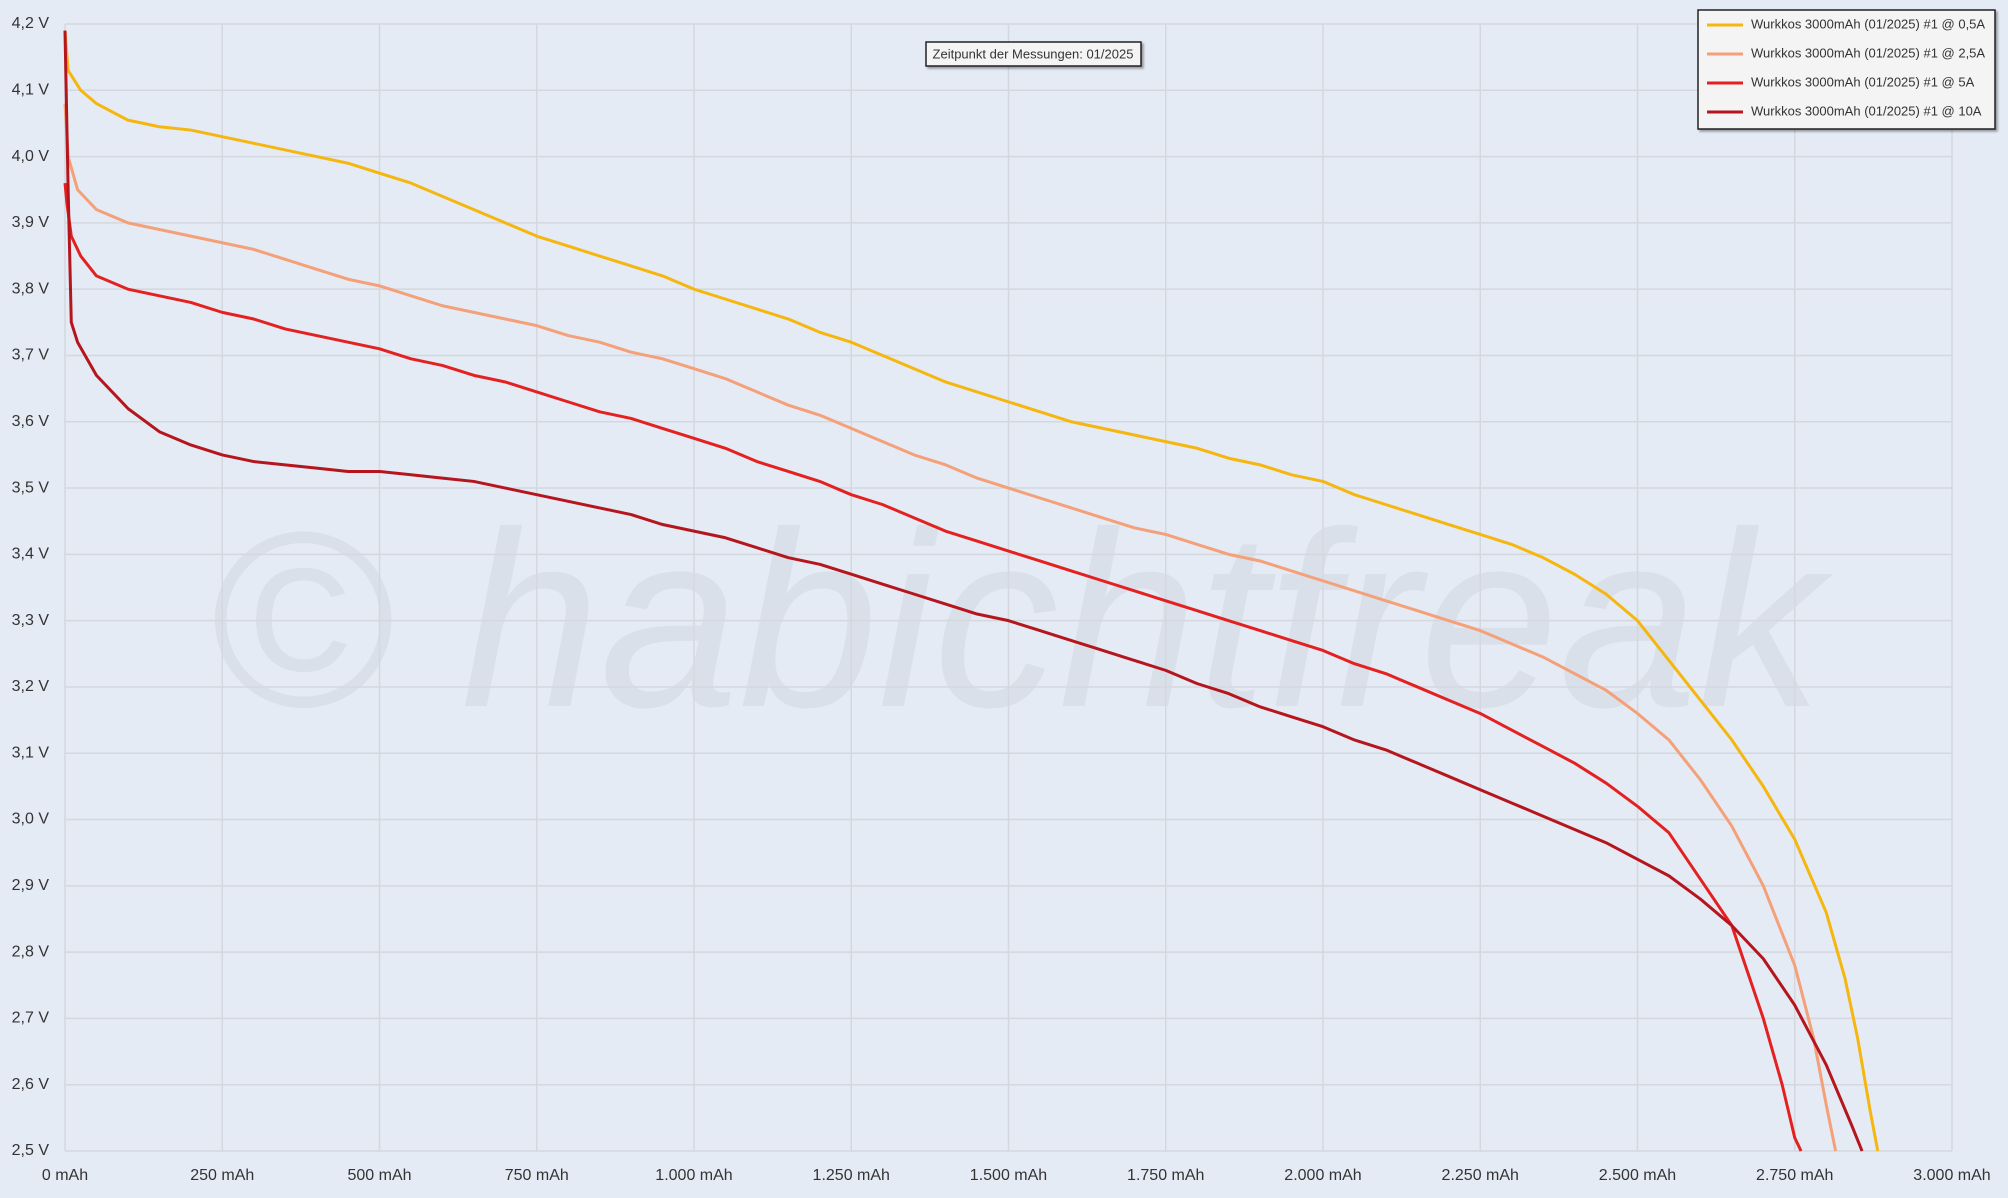  I want to click on y-tick-label: 3,5 V, so click(31, 487).